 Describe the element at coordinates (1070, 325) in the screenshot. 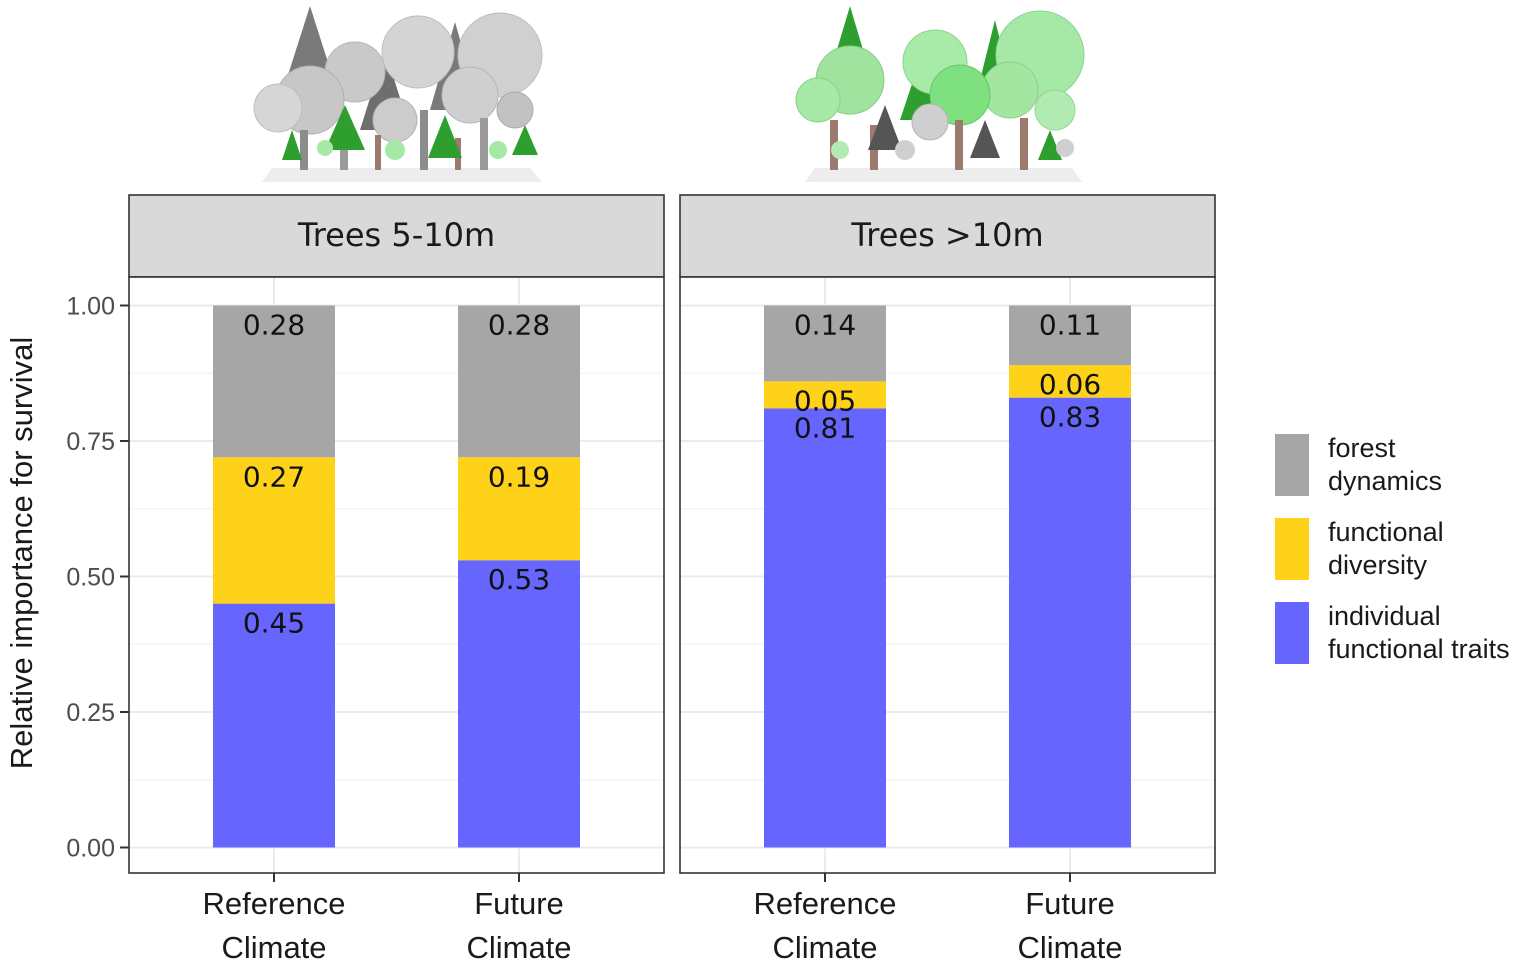

I see `data-label: 0.11` at that location.